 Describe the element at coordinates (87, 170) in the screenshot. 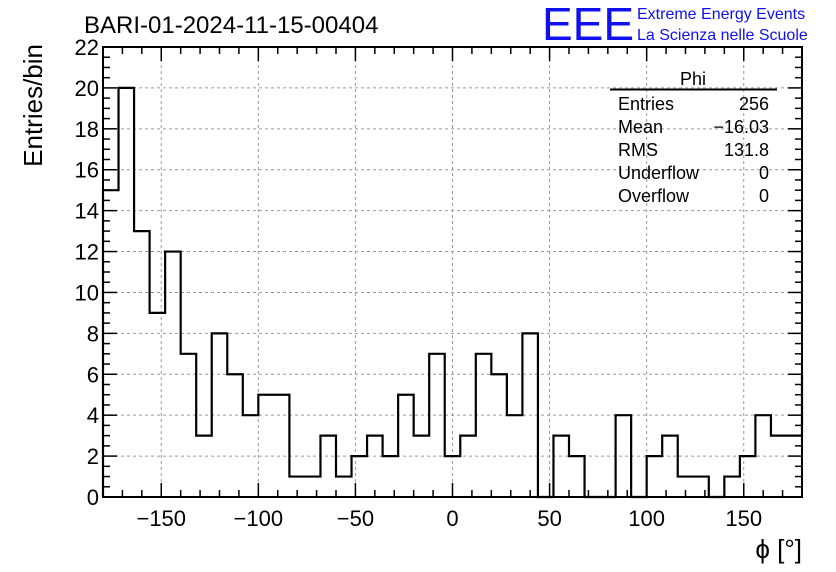

I see `y-tick-label: 16` at that location.